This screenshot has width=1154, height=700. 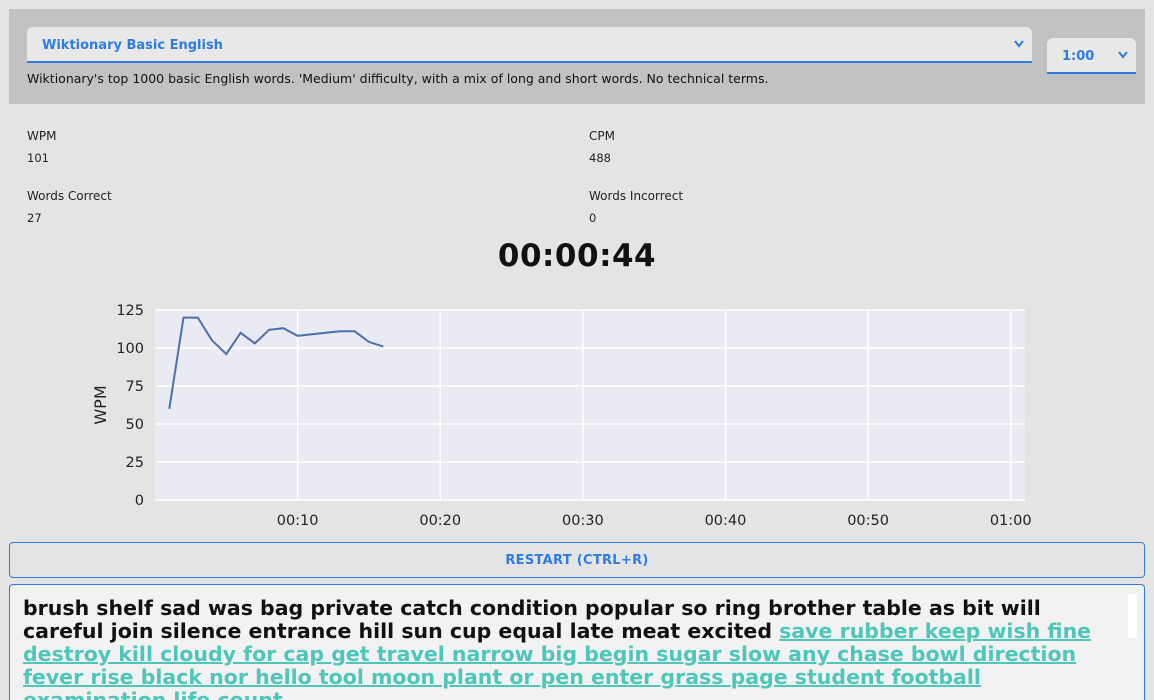 What do you see at coordinates (135, 463) in the screenshot?
I see `y-tick-label: 25` at bounding box center [135, 463].